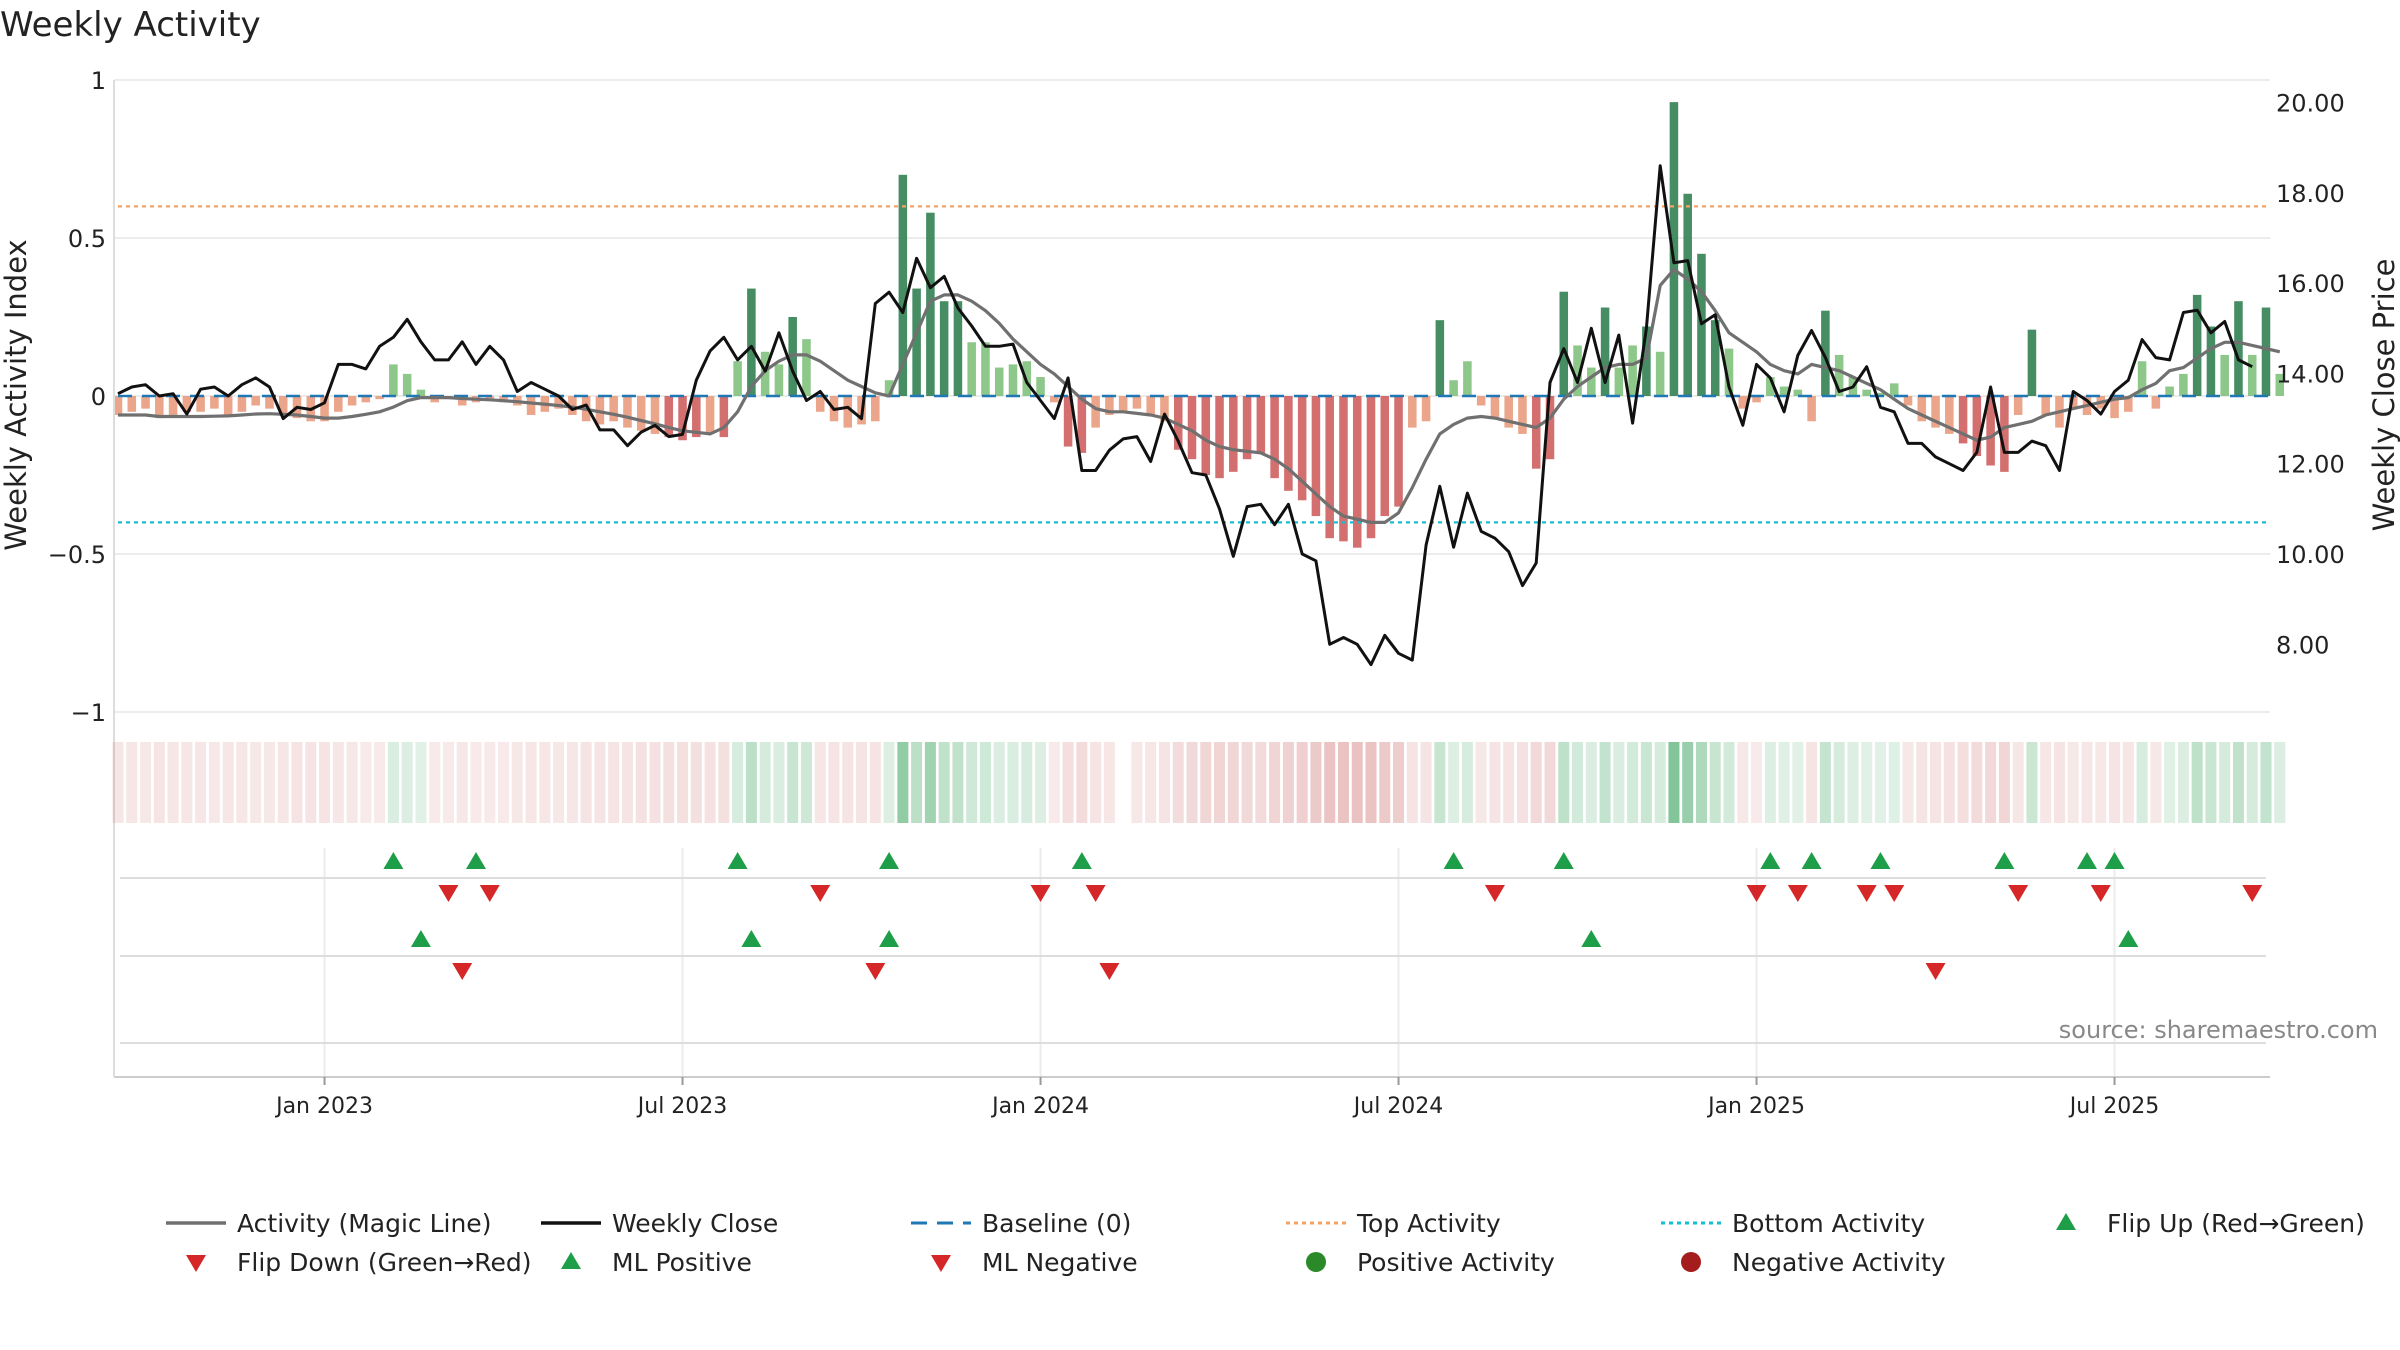  I want to click on right-tick-label: 8.00, so click(2302, 645).